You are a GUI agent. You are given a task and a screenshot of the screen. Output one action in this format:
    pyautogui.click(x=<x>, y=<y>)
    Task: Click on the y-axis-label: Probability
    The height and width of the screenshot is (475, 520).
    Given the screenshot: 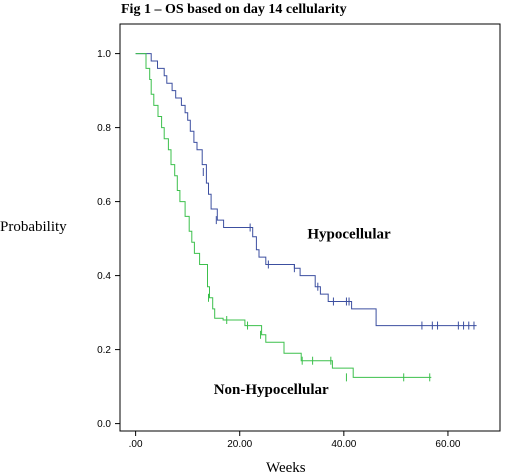 What is the action you would take?
    pyautogui.click(x=33, y=227)
    